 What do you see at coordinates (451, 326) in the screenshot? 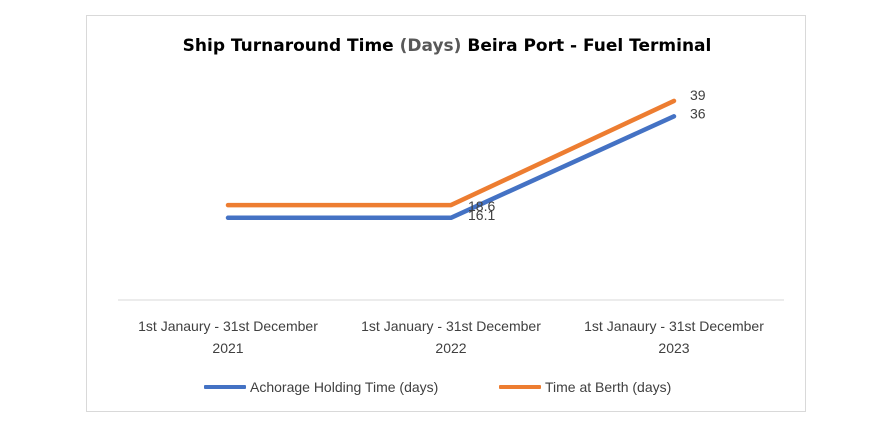
I see `x-tick-label-1-0: 1st January - 31st December` at bounding box center [451, 326].